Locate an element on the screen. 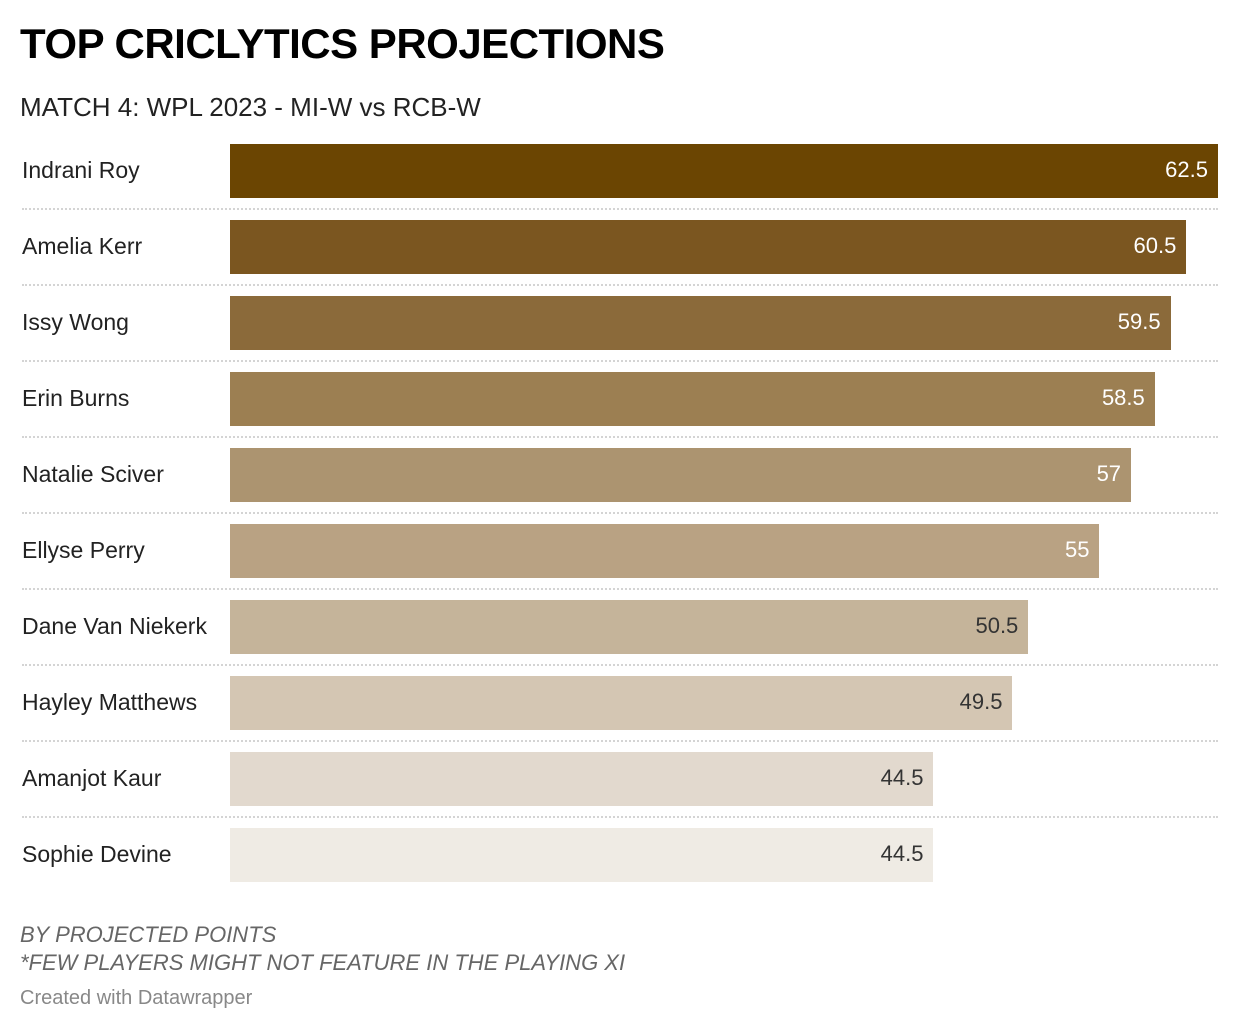  bar-row: Sophie Devine 44.5 is located at coordinates (620, 866).